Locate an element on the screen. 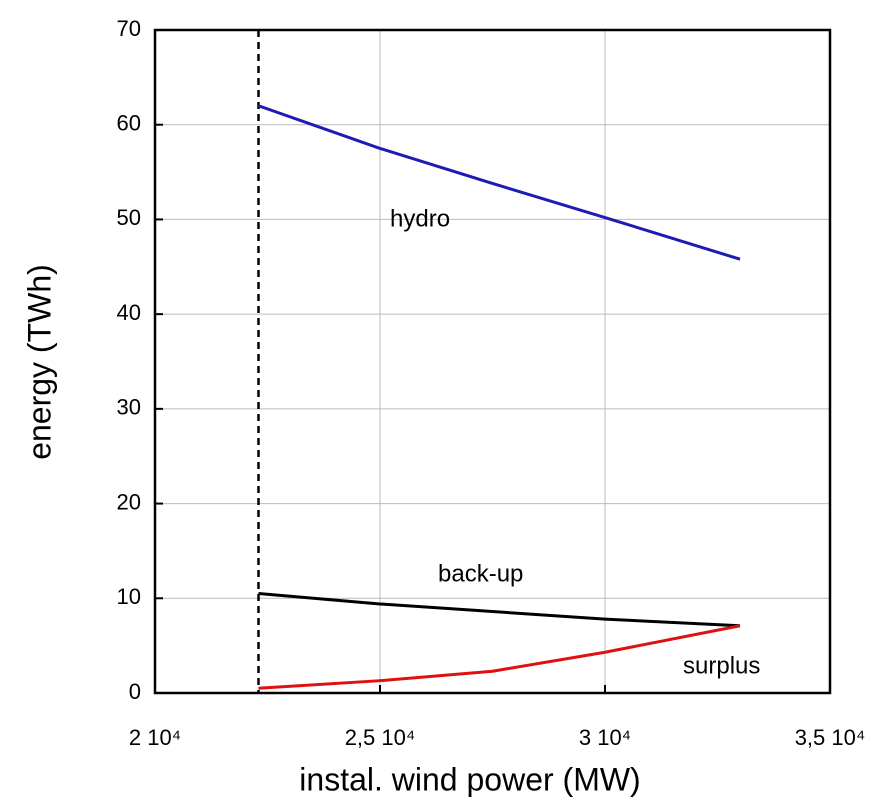  y-tick-label: 50 is located at coordinates (129, 217).